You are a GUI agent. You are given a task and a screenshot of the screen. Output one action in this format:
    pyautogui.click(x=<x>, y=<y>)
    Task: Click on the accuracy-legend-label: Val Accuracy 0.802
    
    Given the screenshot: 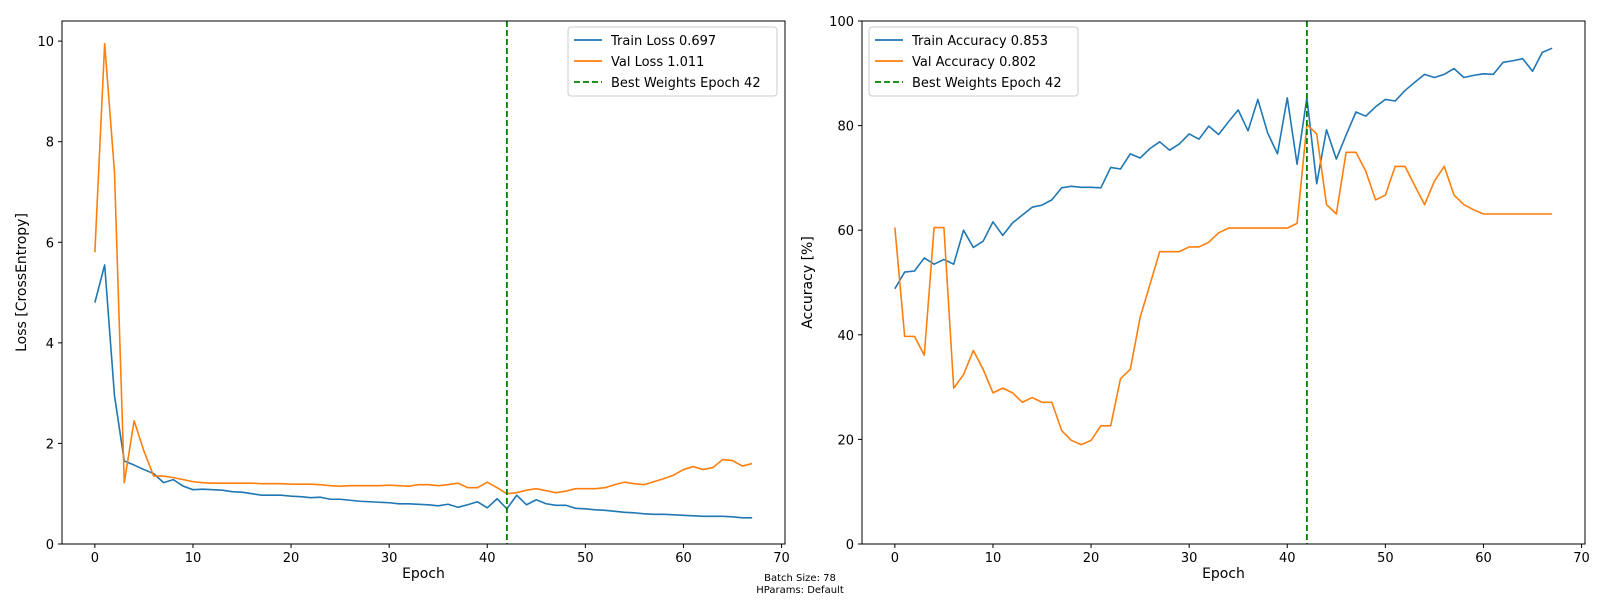 What is the action you would take?
    pyautogui.click(x=974, y=62)
    